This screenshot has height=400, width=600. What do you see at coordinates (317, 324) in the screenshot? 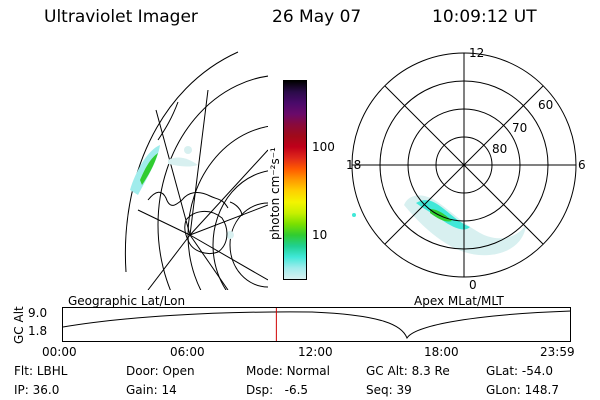
I see `altitude-timeline` at bounding box center [317, 324].